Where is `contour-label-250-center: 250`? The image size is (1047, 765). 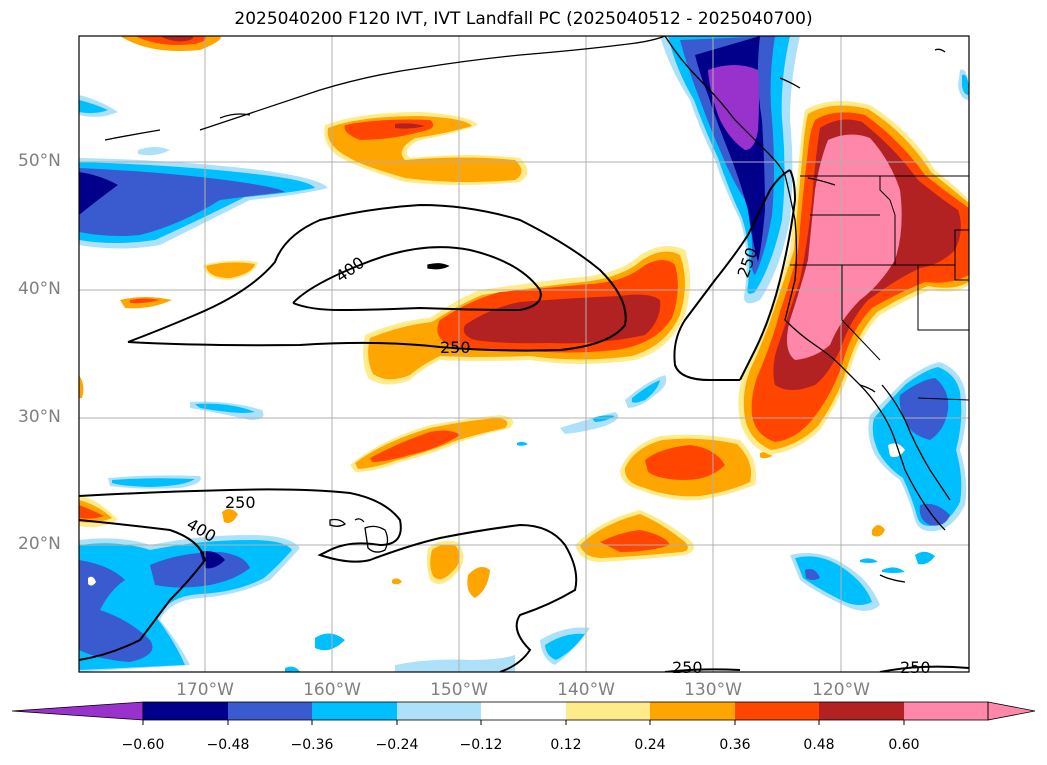
contour-label-250-center: 250 is located at coordinates (455, 347).